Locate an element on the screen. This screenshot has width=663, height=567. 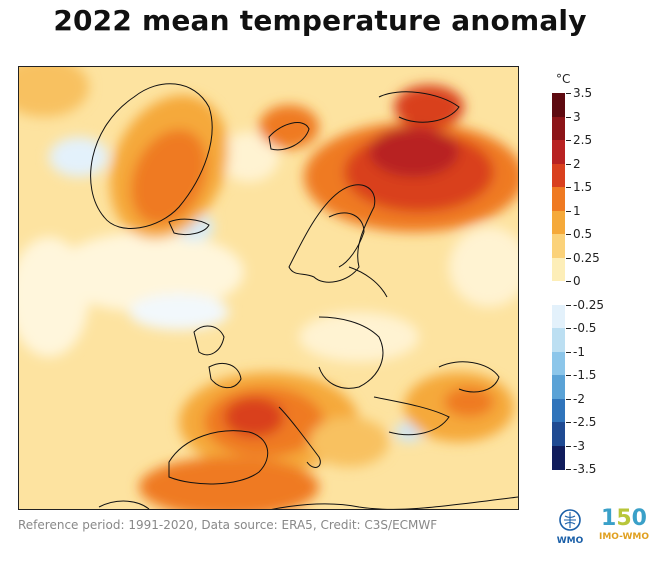
colorbar-tick-label: 0.5 is located at coordinates (583, 234).